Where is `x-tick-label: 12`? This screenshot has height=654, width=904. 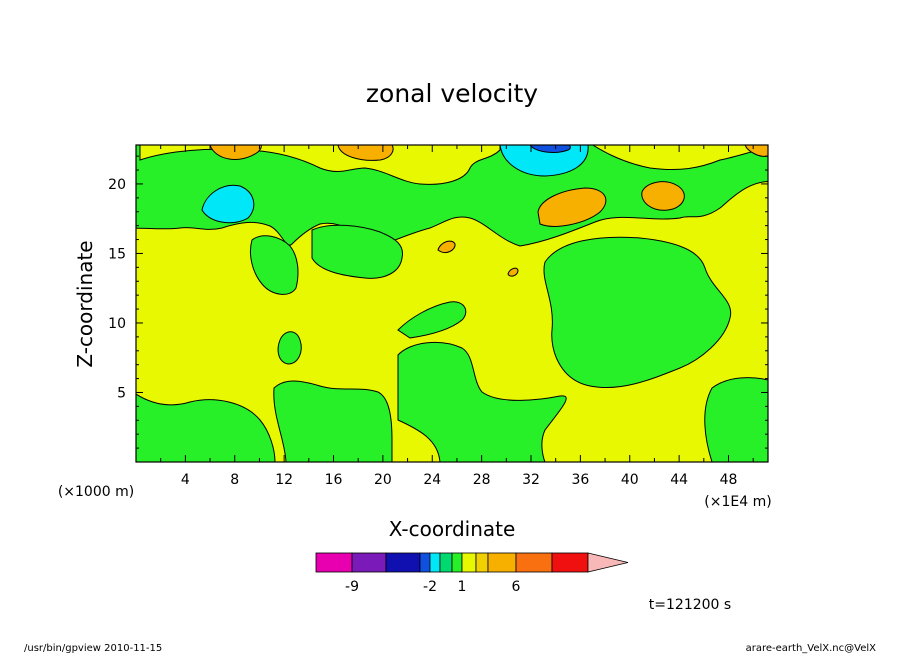
x-tick-label: 12 is located at coordinates (284, 480).